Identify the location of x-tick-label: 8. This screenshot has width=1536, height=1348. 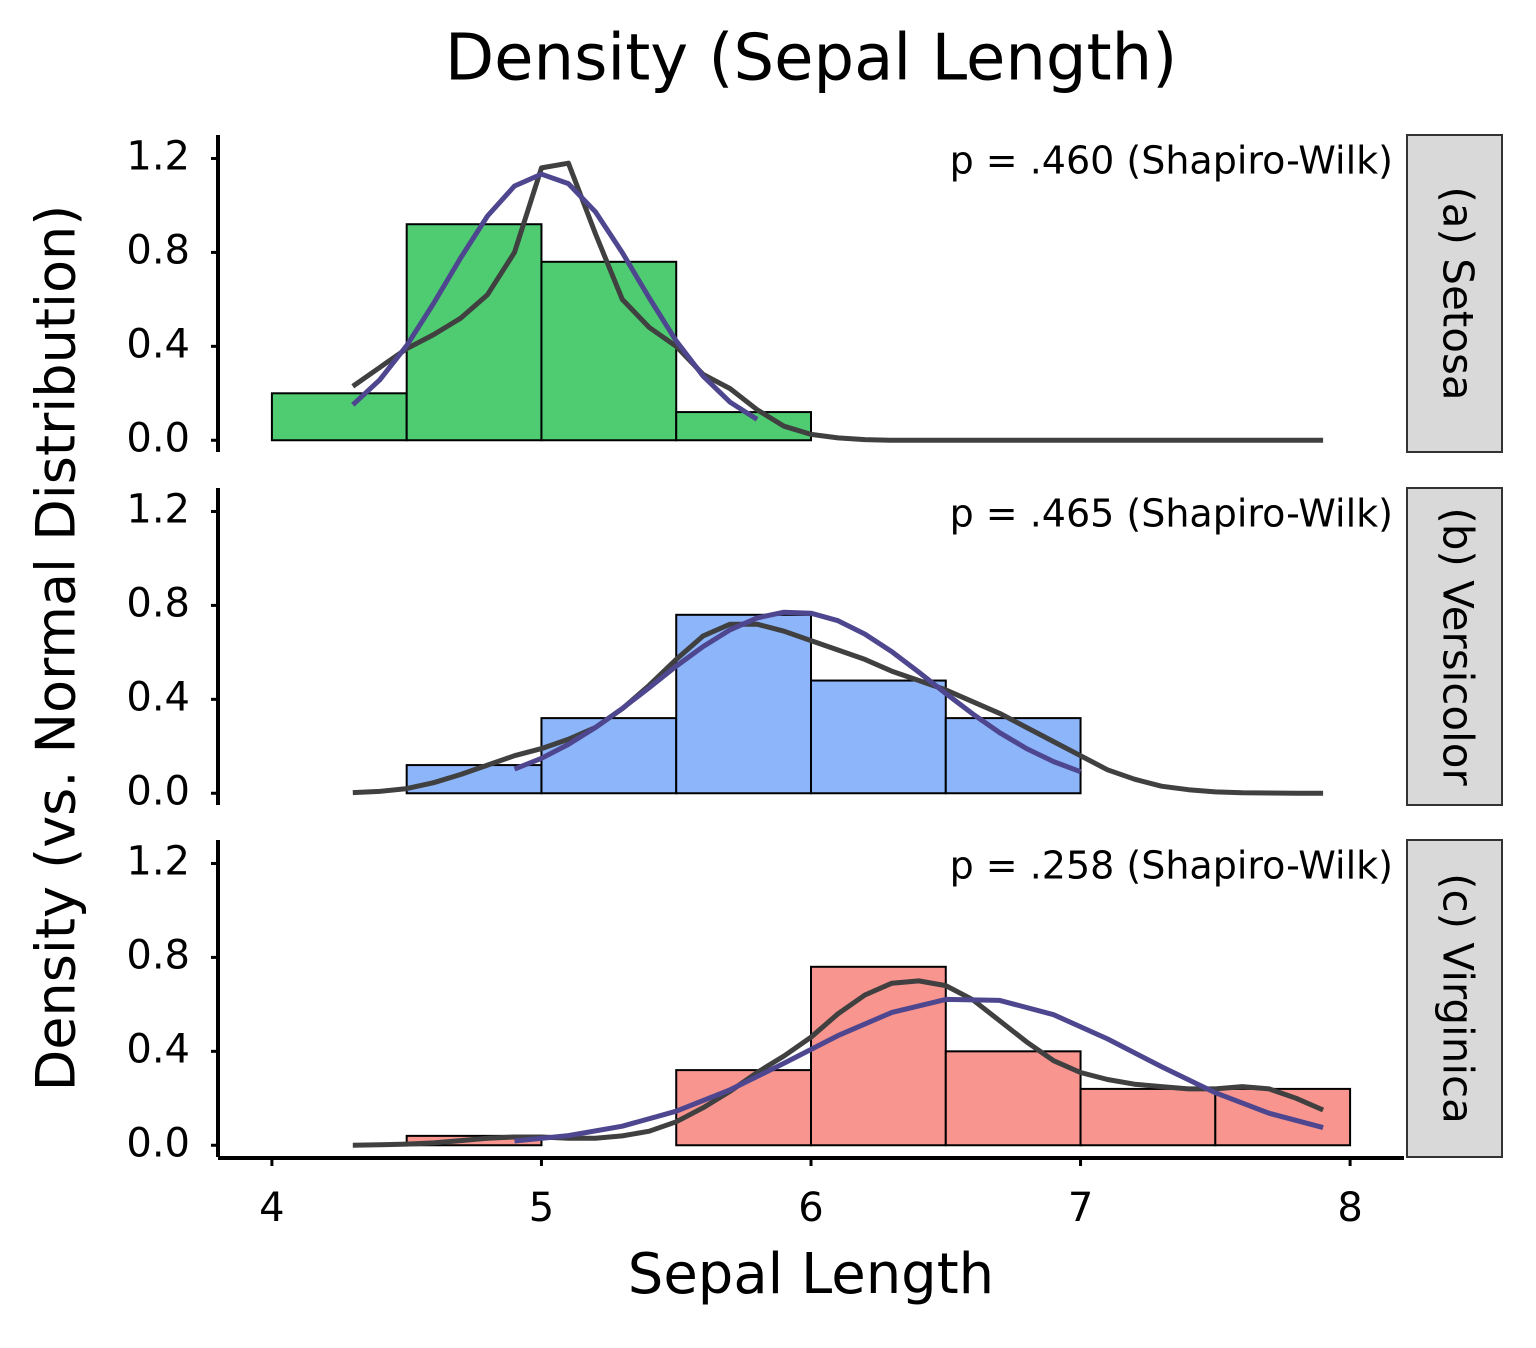
(1349, 1208).